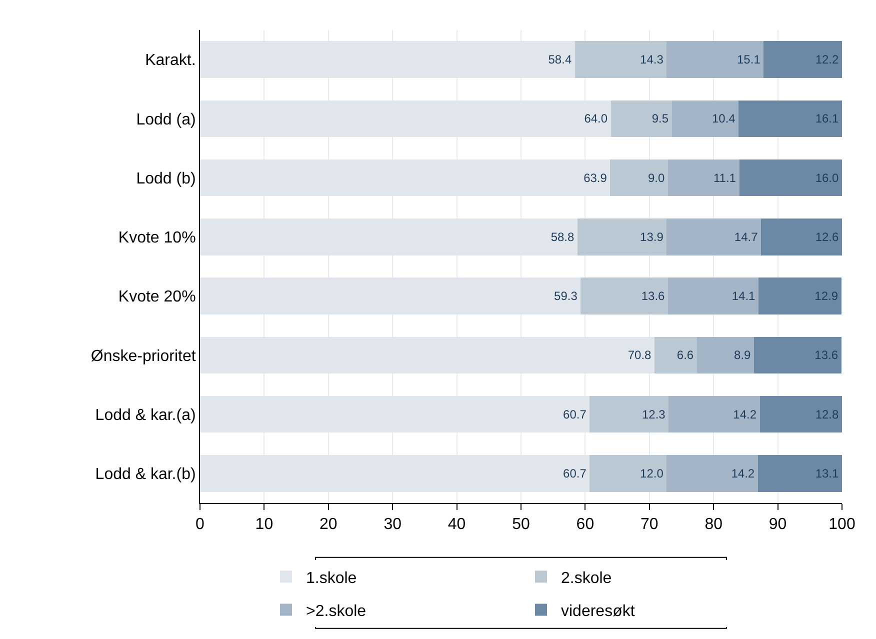  I want to click on data-label: 16.0, so click(827, 177).